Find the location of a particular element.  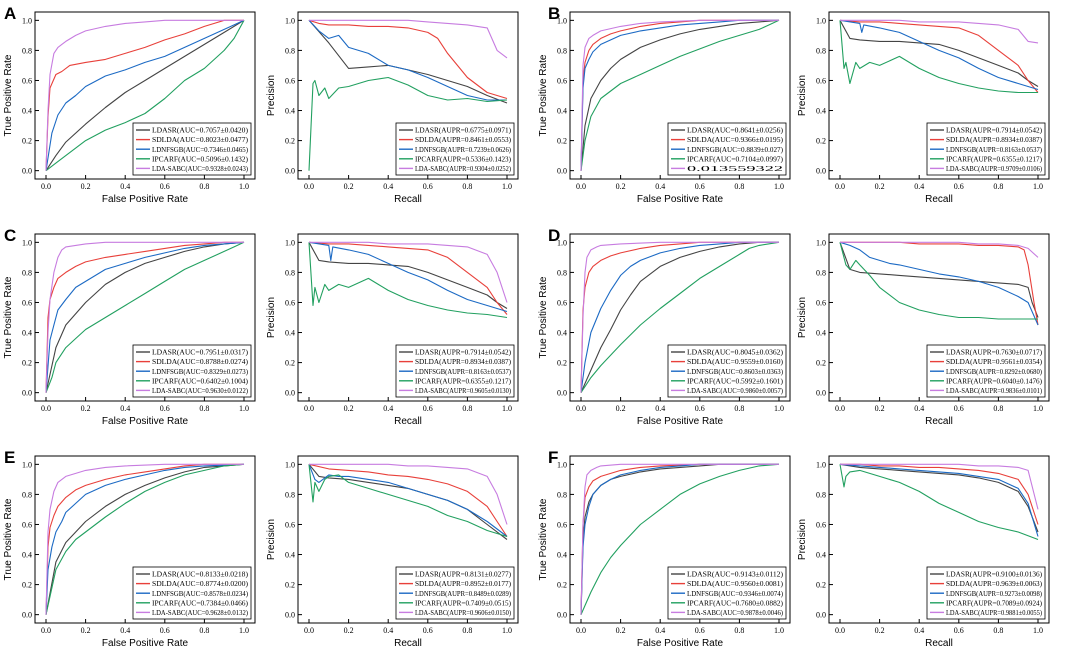

legend-label: LDASR(AUPR=0.7914±0.0542) is located at coordinates (994, 130).